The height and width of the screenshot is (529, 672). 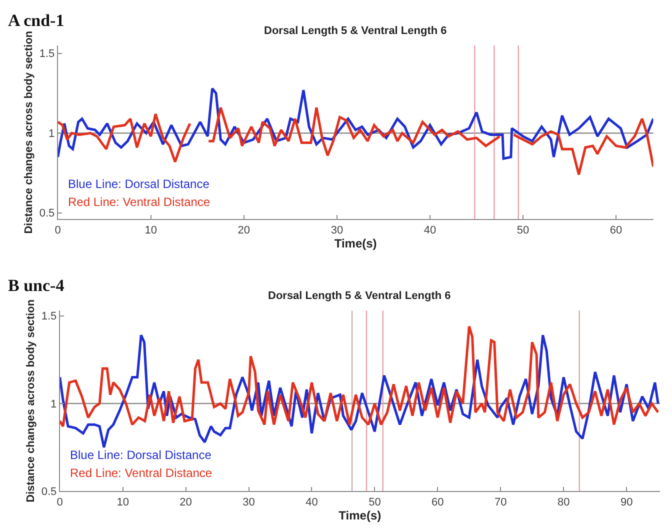 What do you see at coordinates (36, 20) in the screenshot?
I see `text: A cnd-1` at bounding box center [36, 20].